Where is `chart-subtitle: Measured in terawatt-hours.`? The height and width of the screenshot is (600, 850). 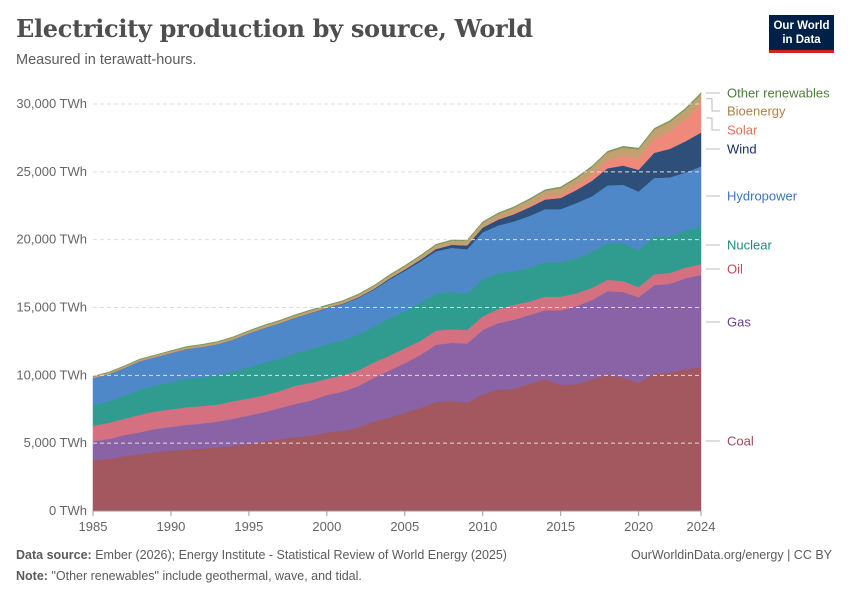
chart-subtitle: Measured in terawatt-hours. is located at coordinates (106, 60).